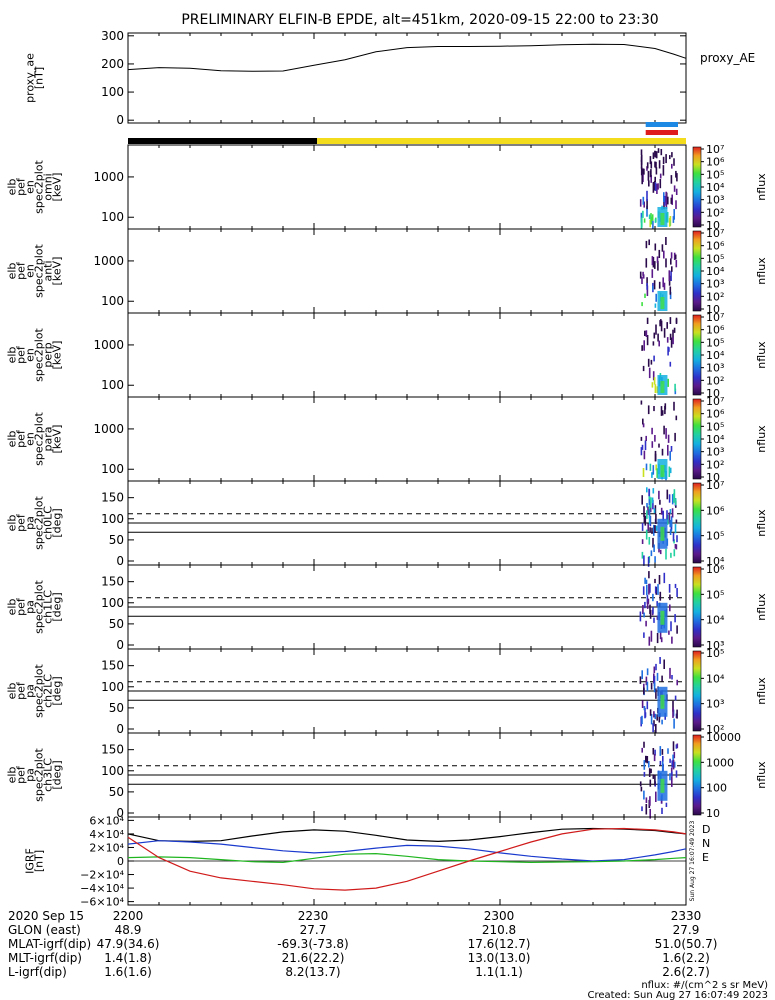 This screenshot has width=775, height=1000. I want to click on pef_en_anti-frame, so click(407, 271).